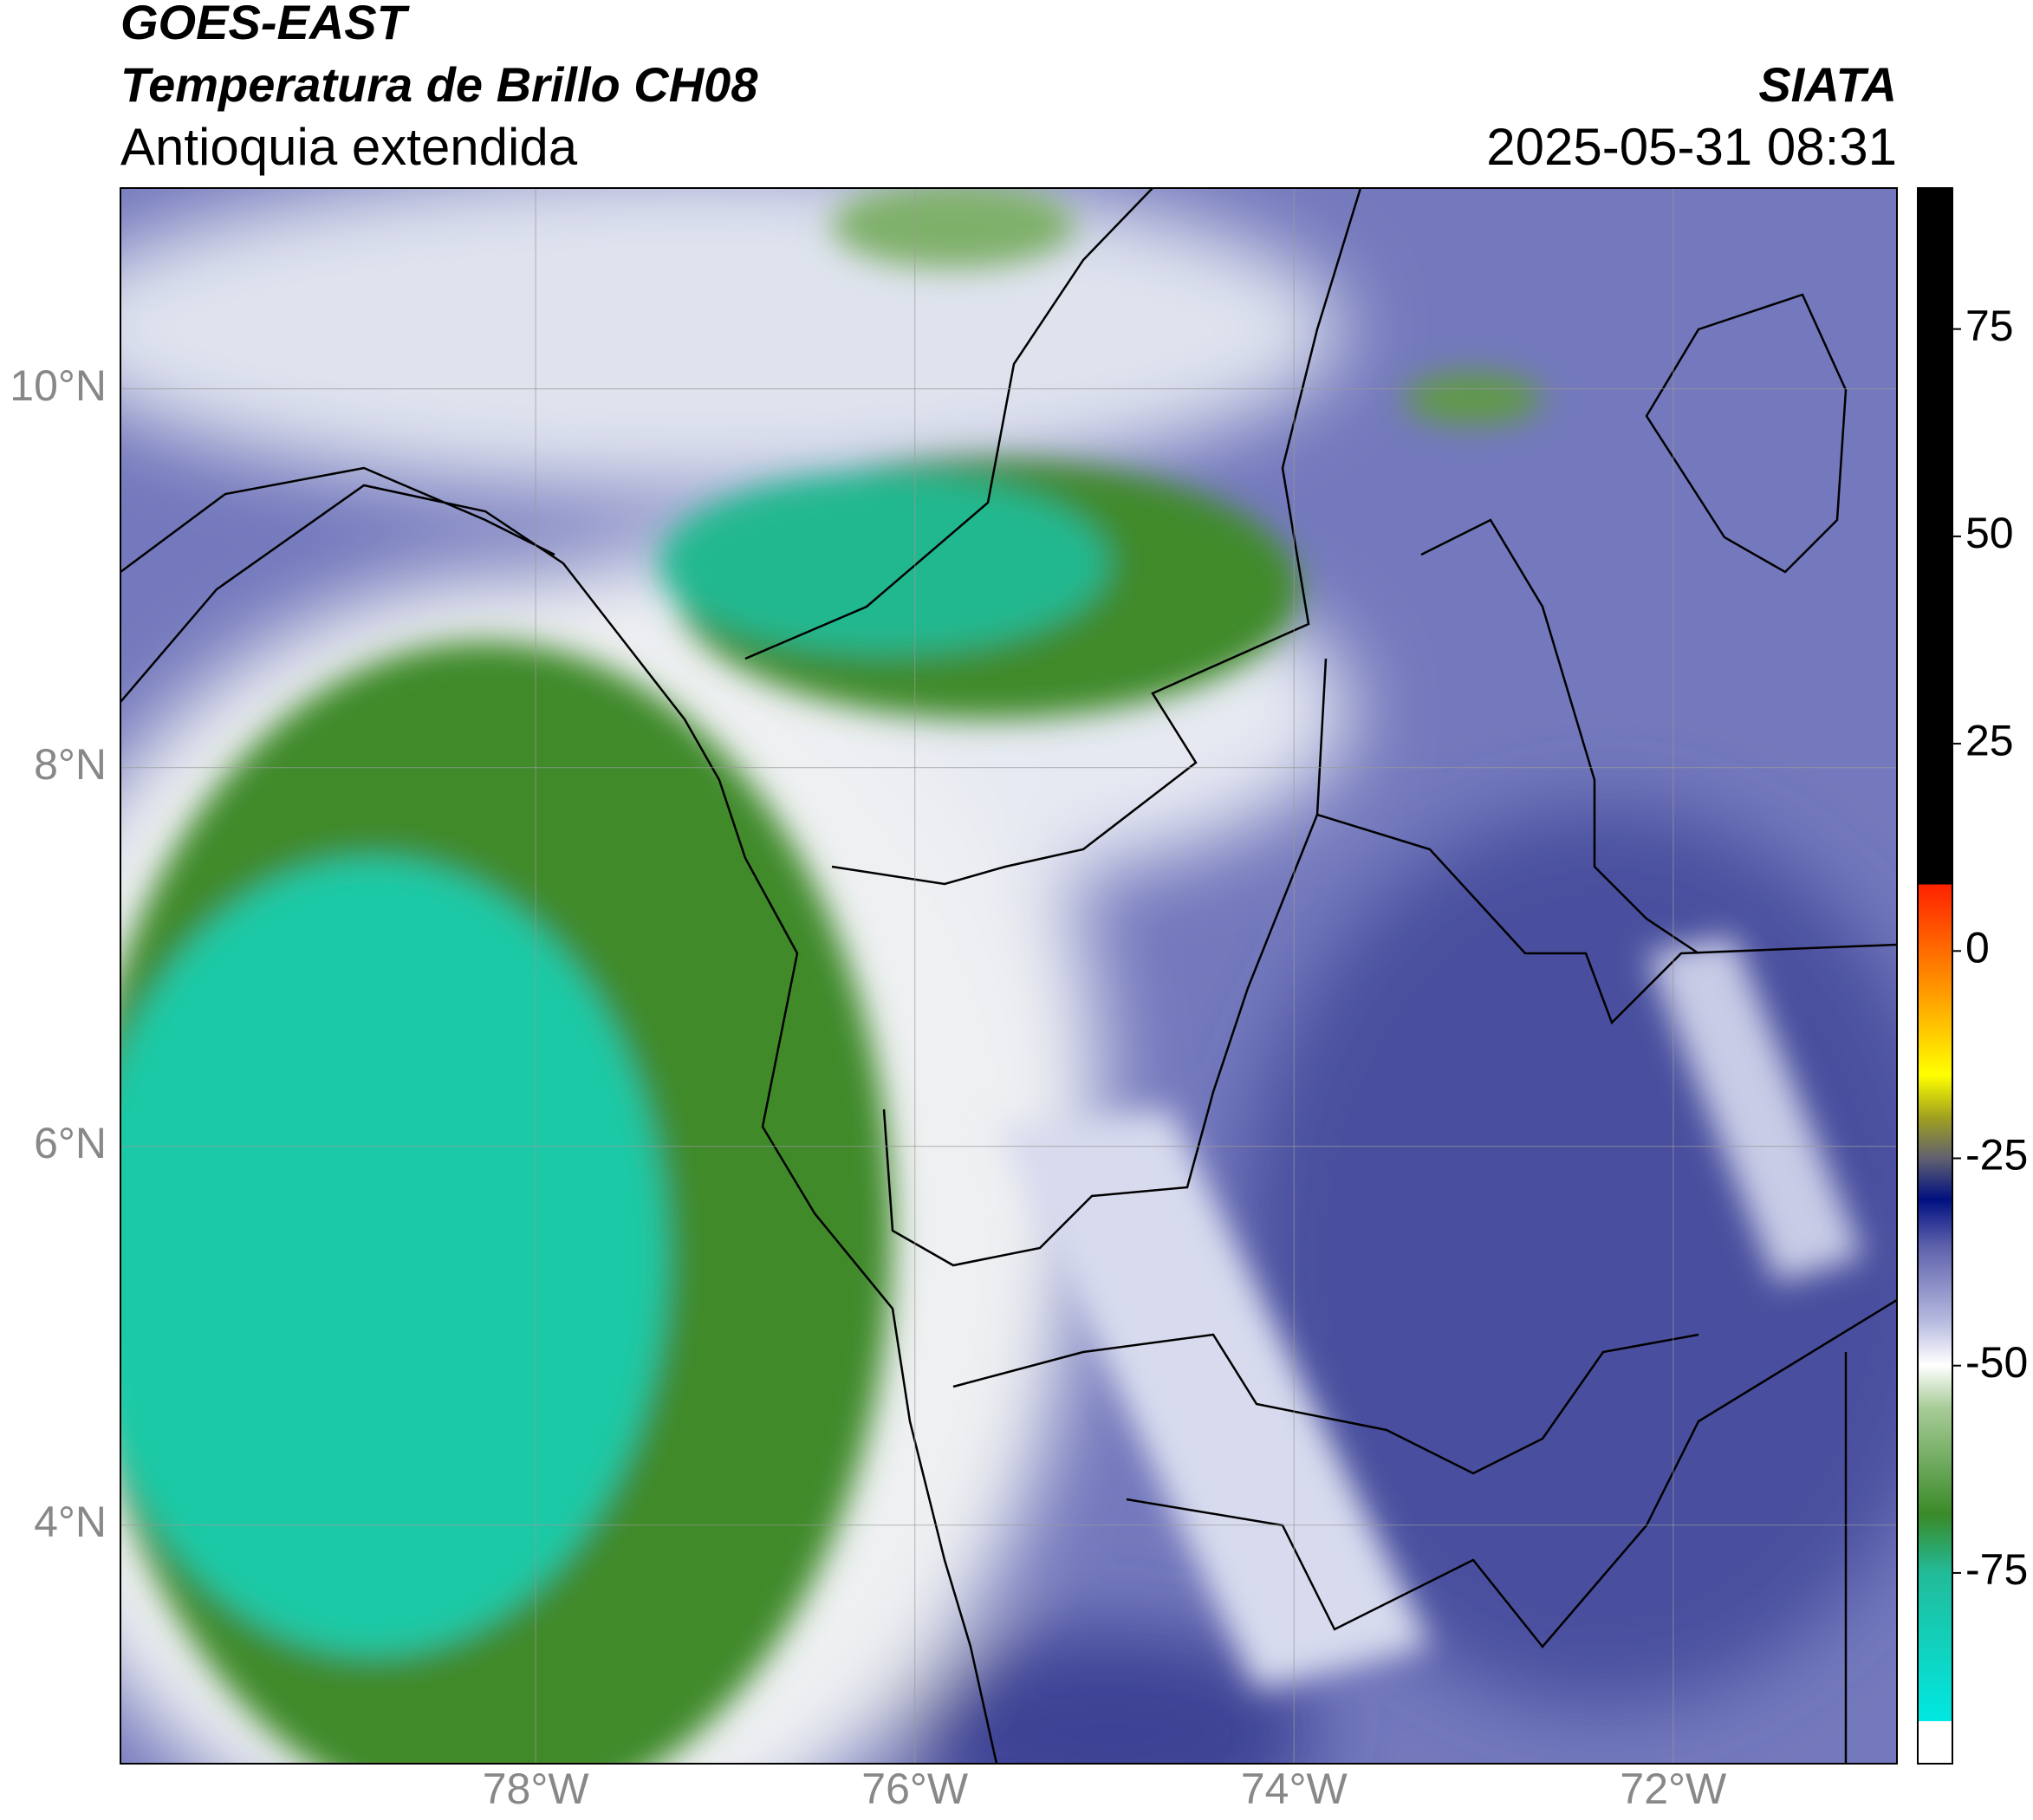 The height and width of the screenshot is (1820, 2033). Describe the element at coordinates (265, 24) in the screenshot. I see `source-title: GOES-EAST` at that location.